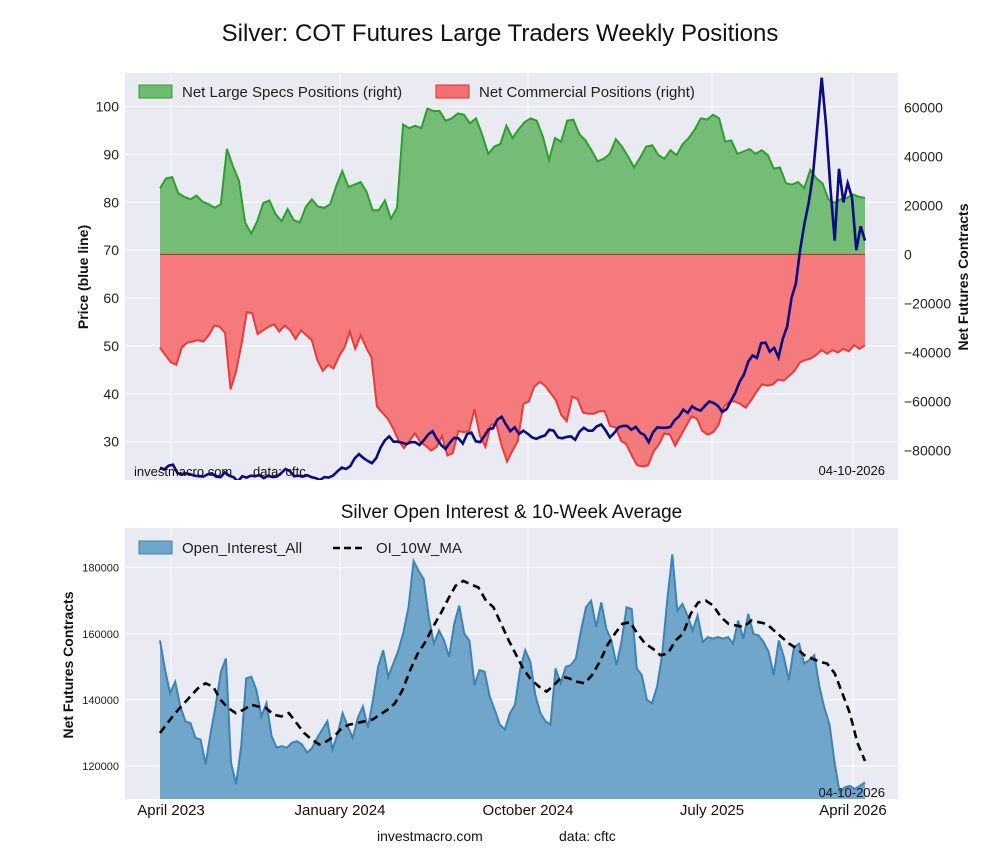 The height and width of the screenshot is (860, 1000). I want to click on legend-label-commercial: Net Commercial Positions (right), so click(587, 92).